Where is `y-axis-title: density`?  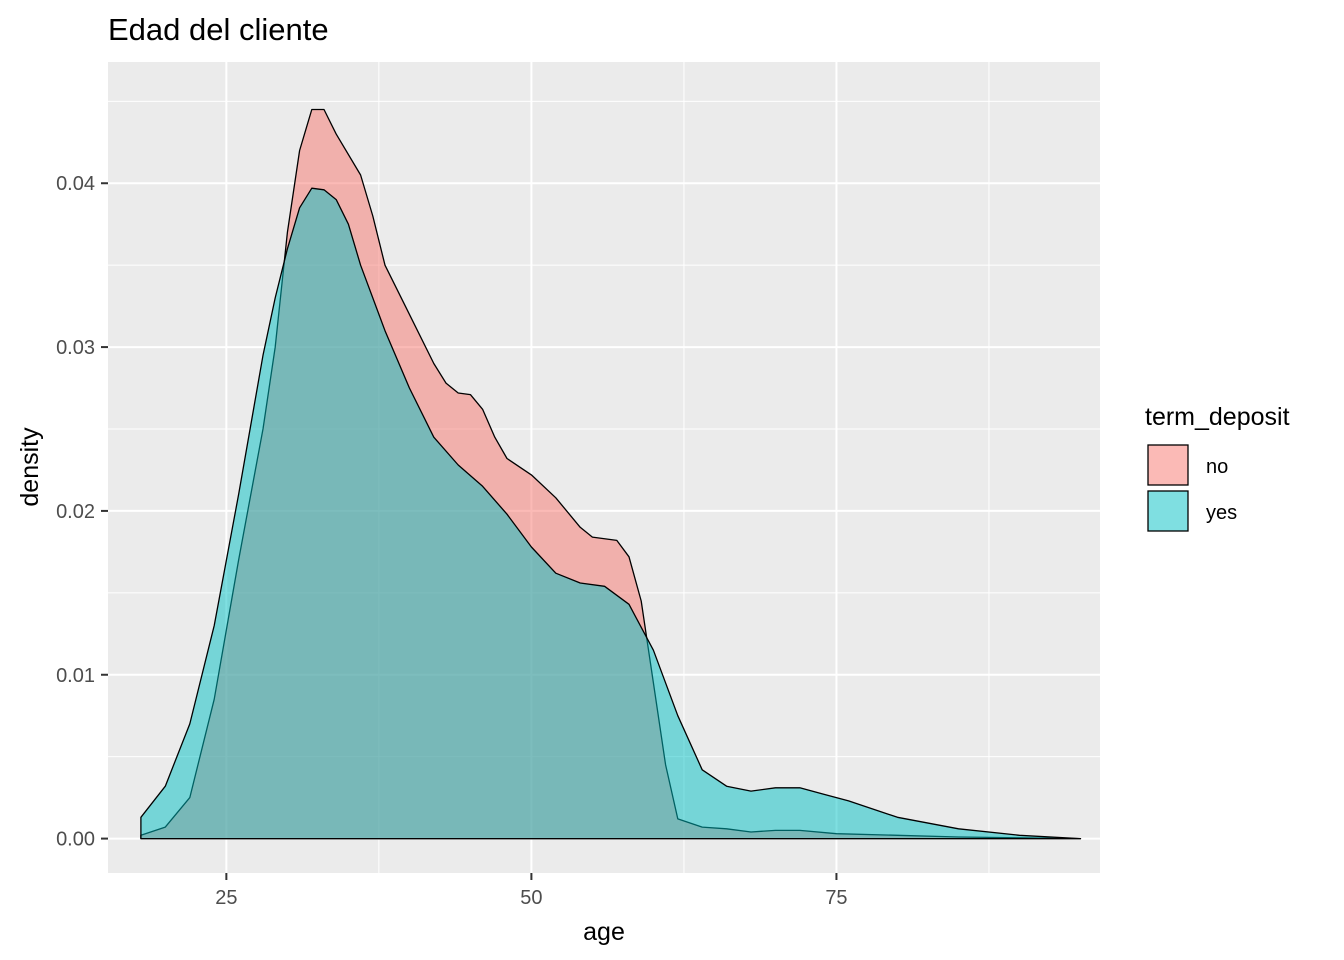
y-axis-title: density is located at coordinates (30, 467).